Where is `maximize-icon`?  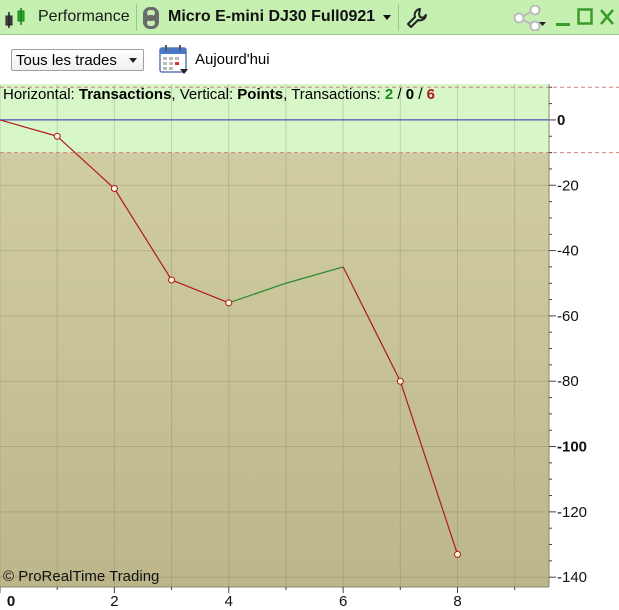 maximize-icon is located at coordinates (585, 17).